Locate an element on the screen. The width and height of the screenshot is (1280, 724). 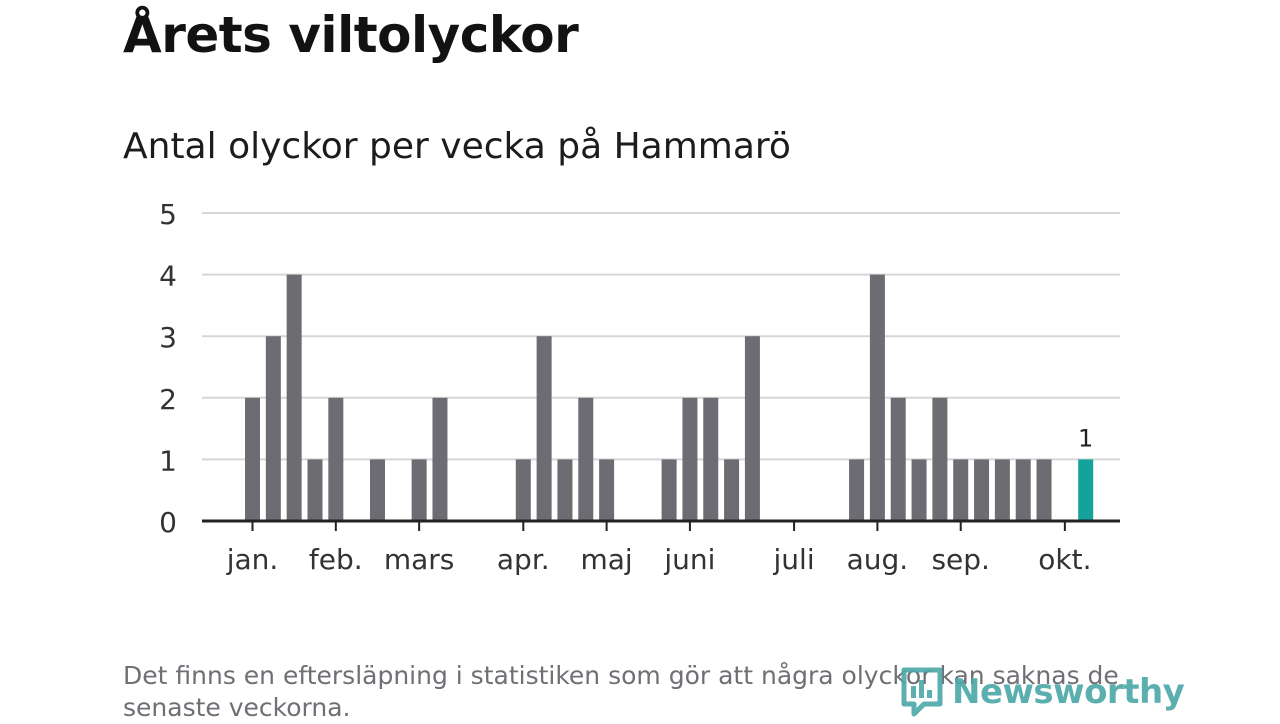
y-tick-label-5: 5 is located at coordinates (168, 214).